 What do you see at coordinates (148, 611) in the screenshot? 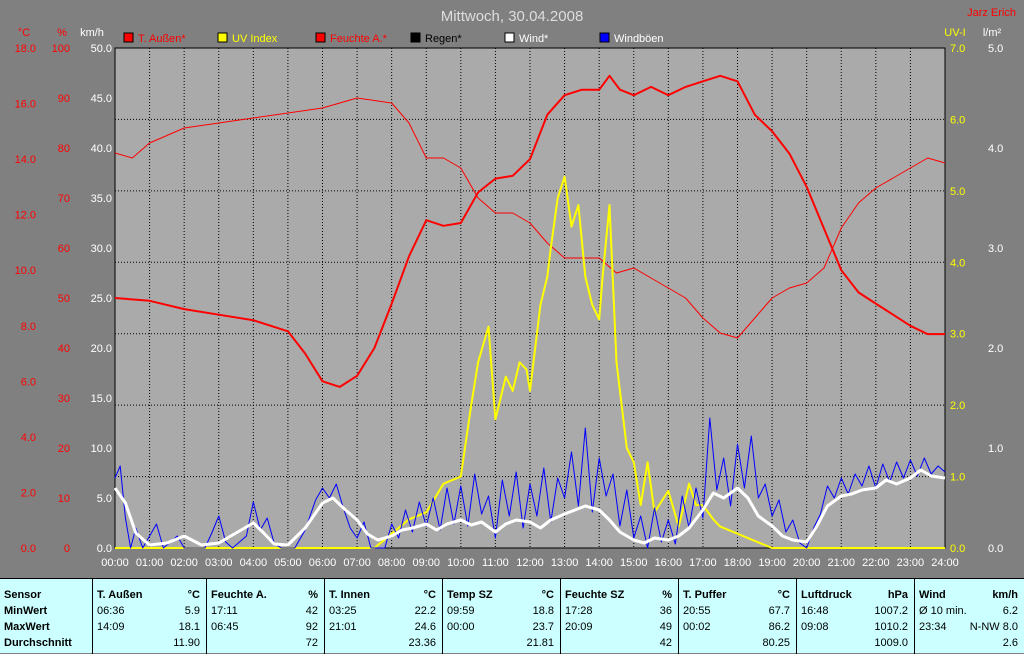
I see `stats-row: 06:36 5.9` at bounding box center [148, 611].